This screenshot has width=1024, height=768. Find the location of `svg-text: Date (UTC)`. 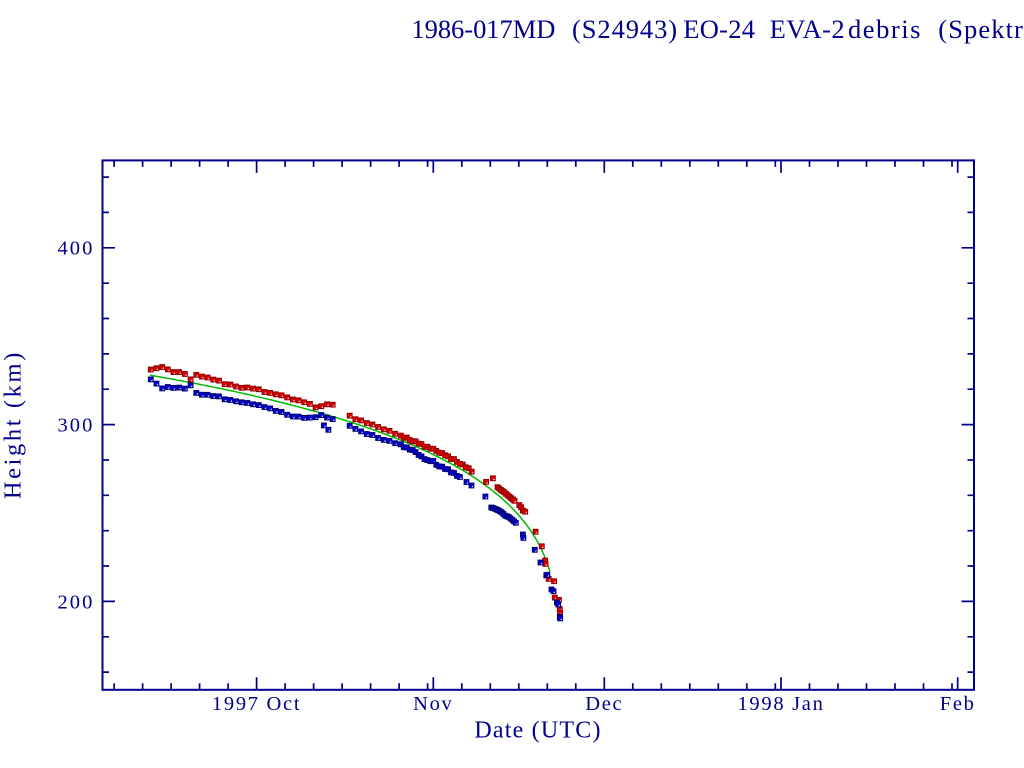

svg-text: Date (UTC) is located at coordinates (537, 731).